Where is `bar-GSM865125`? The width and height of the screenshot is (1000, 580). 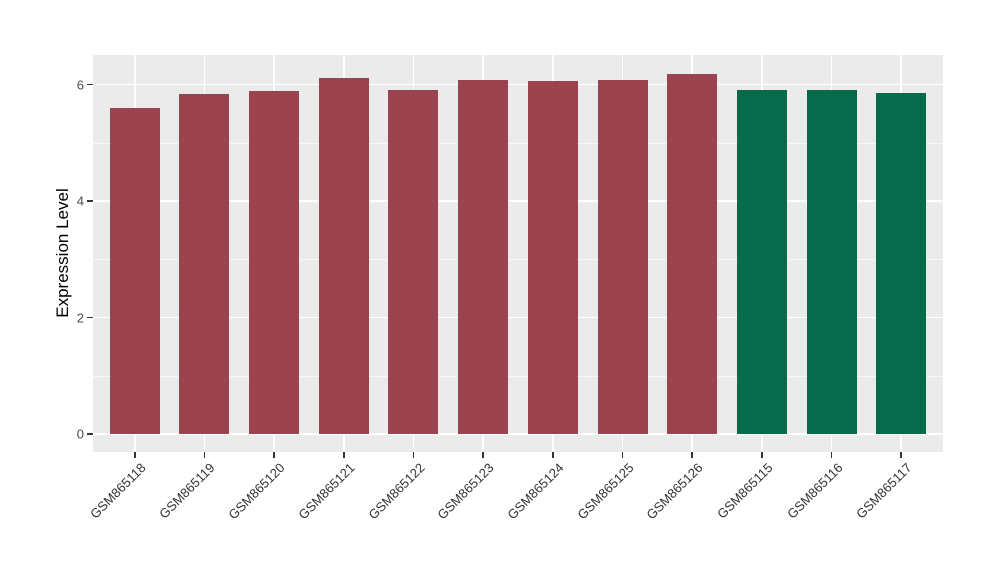
bar-GSM865125 is located at coordinates (622, 257).